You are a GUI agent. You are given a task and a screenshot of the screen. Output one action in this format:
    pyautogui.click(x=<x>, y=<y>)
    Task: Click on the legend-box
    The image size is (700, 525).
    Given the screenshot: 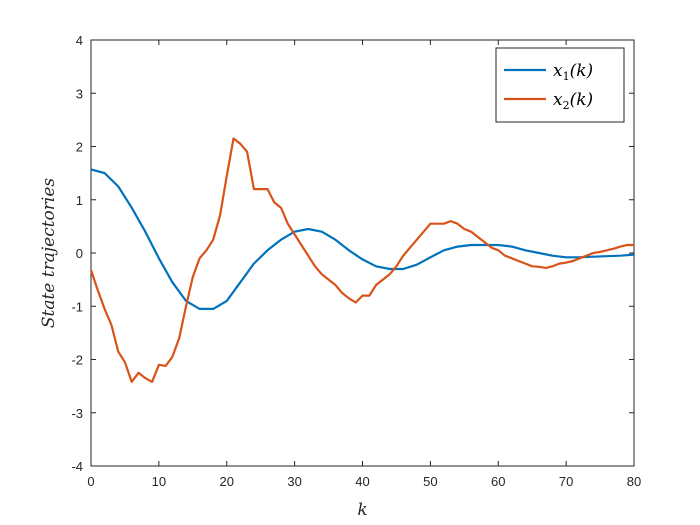 What is the action you would take?
    pyautogui.click(x=560, y=85)
    